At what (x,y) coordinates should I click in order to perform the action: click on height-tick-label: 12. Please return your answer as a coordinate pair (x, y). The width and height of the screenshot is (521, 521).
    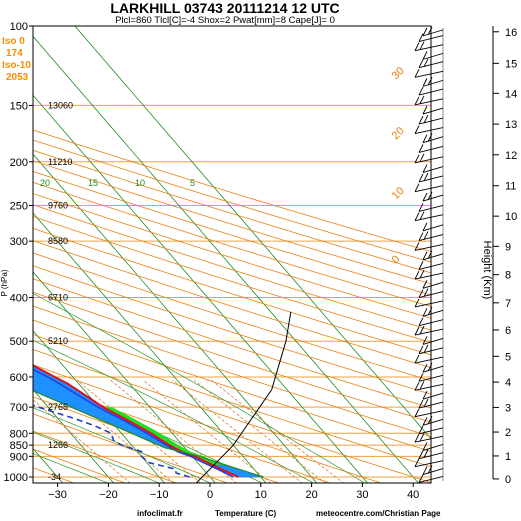
    Looking at the image, I should click on (511, 156).